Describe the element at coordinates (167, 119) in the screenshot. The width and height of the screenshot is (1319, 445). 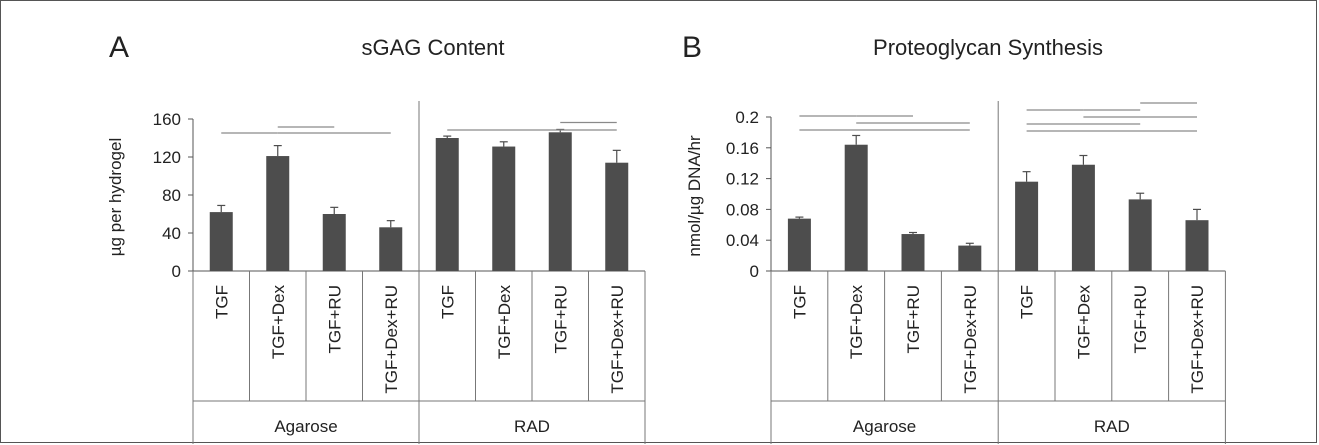
I see `y-tick-label: 160` at that location.